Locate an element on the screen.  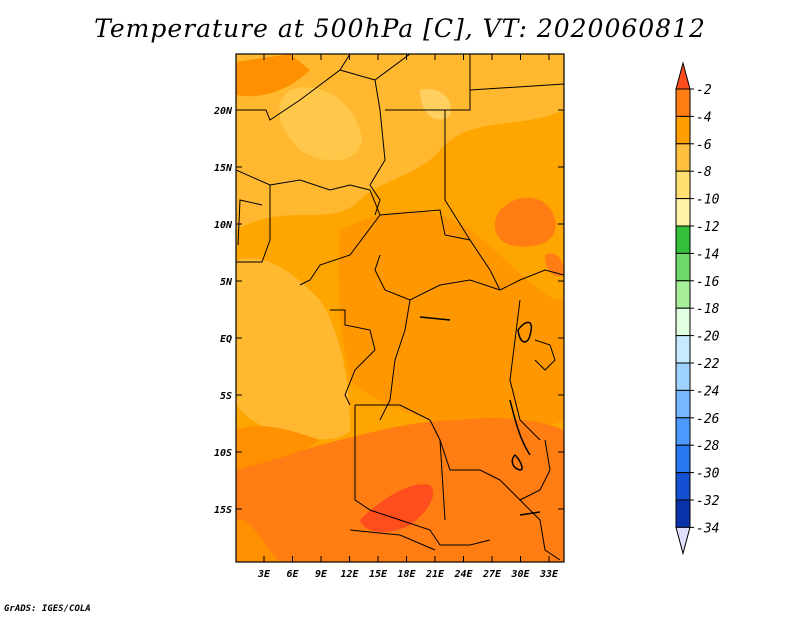
colorbar-label: -4 is located at coordinates (704, 117).